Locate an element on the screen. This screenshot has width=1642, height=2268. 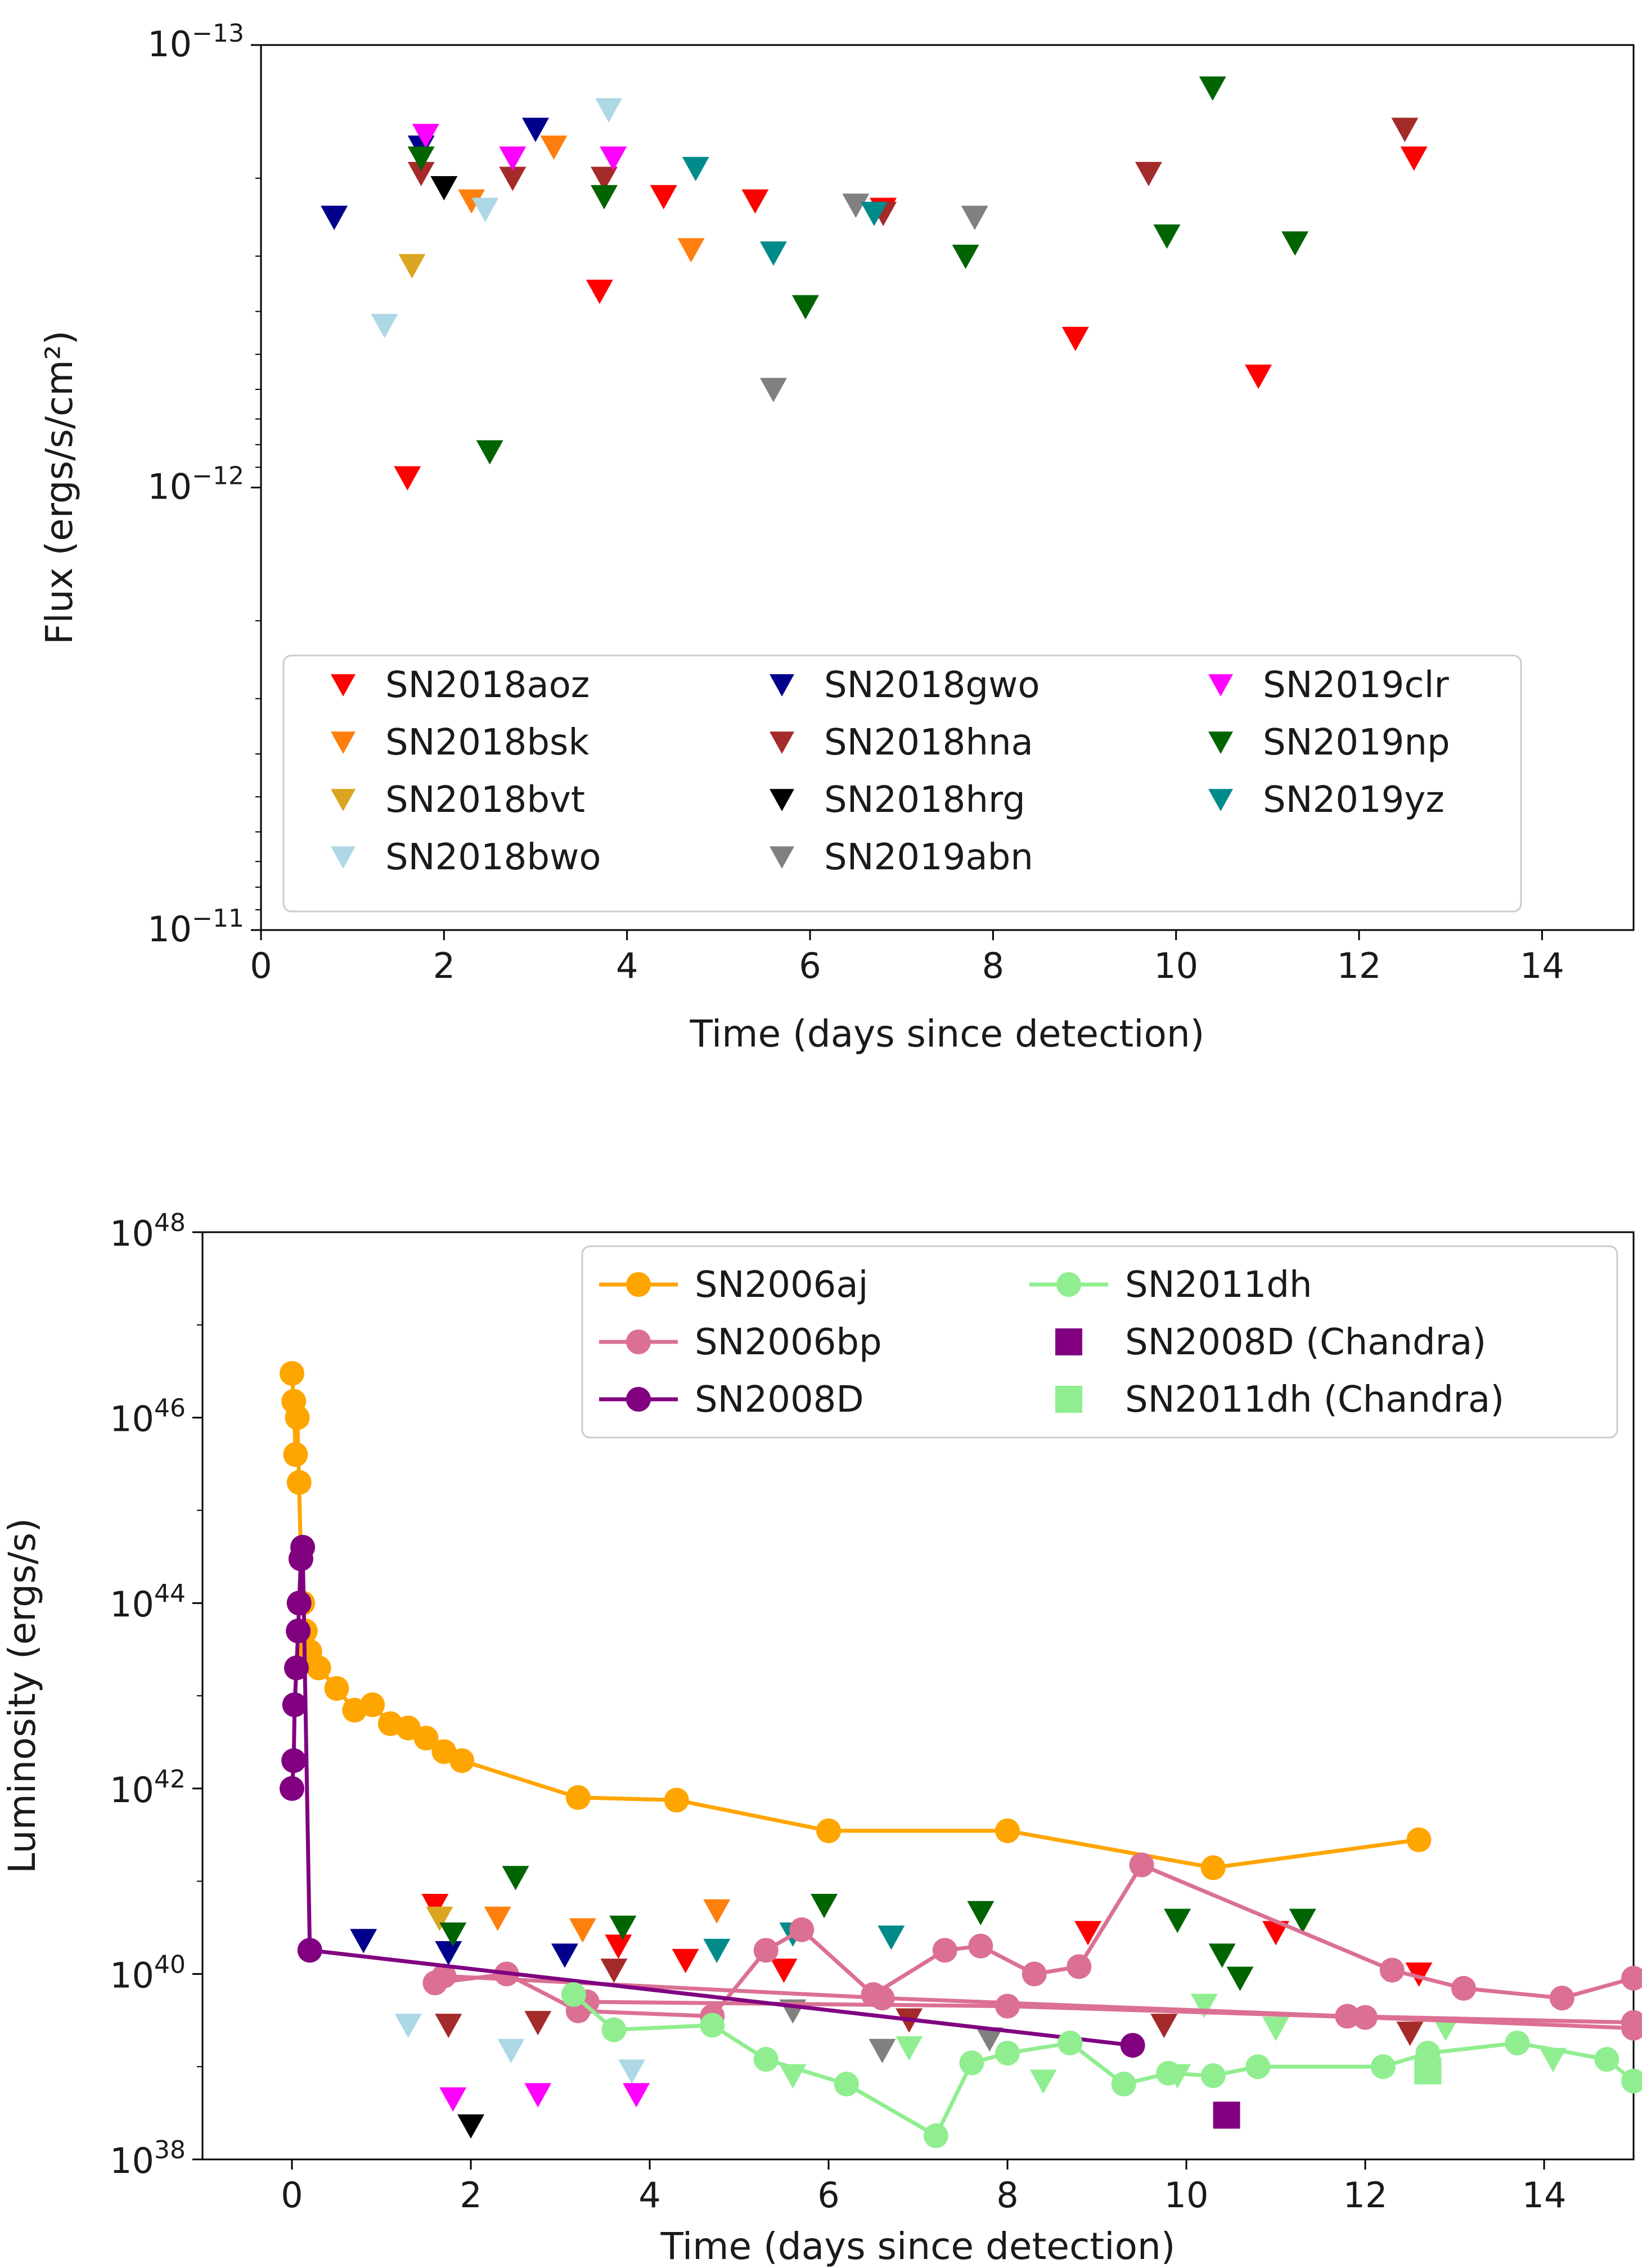
y-tick-label: 10−13 is located at coordinates (195, 42).